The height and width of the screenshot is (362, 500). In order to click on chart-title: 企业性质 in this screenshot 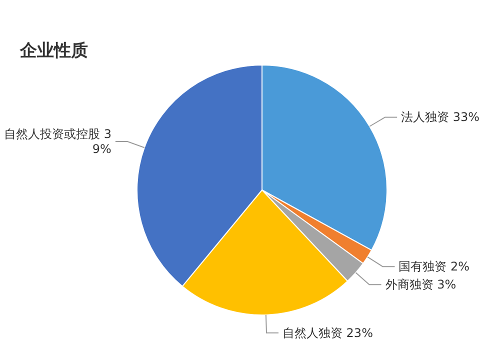, I will do `click(53, 51)`.